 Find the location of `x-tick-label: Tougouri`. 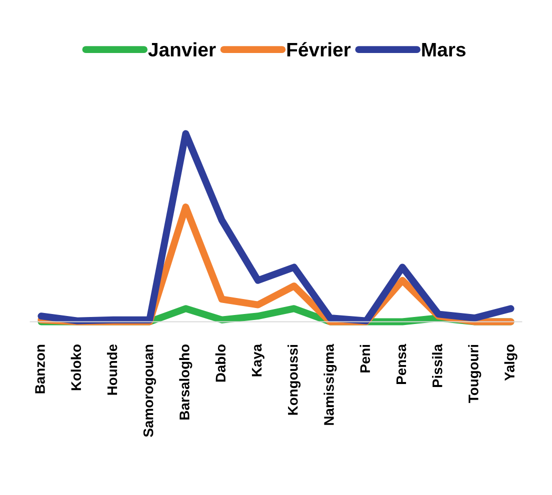

x-tick-label: Tougouri is located at coordinates (475, 373).